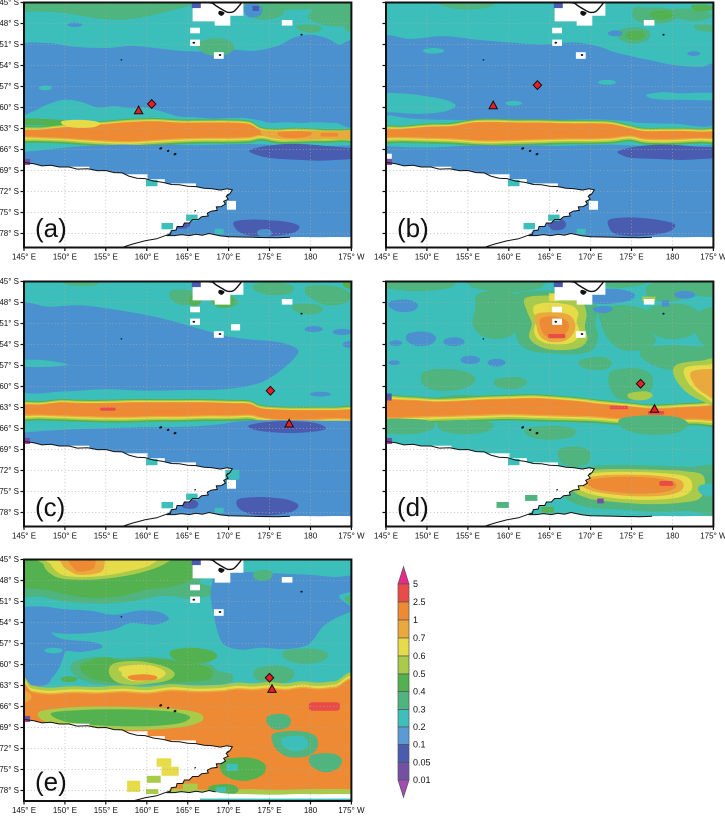  I want to click on svg-text: (c), so click(50, 507).